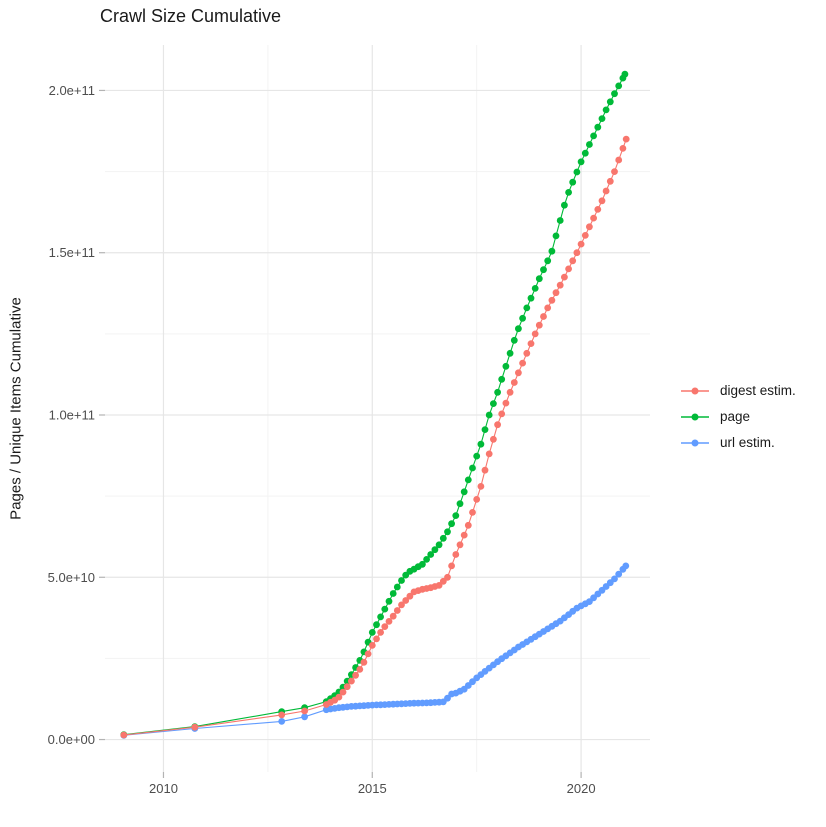 The height and width of the screenshot is (827, 826). Describe the element at coordinates (72, 252) in the screenshot. I see `y-tick-label: 1.5e+11` at that location.